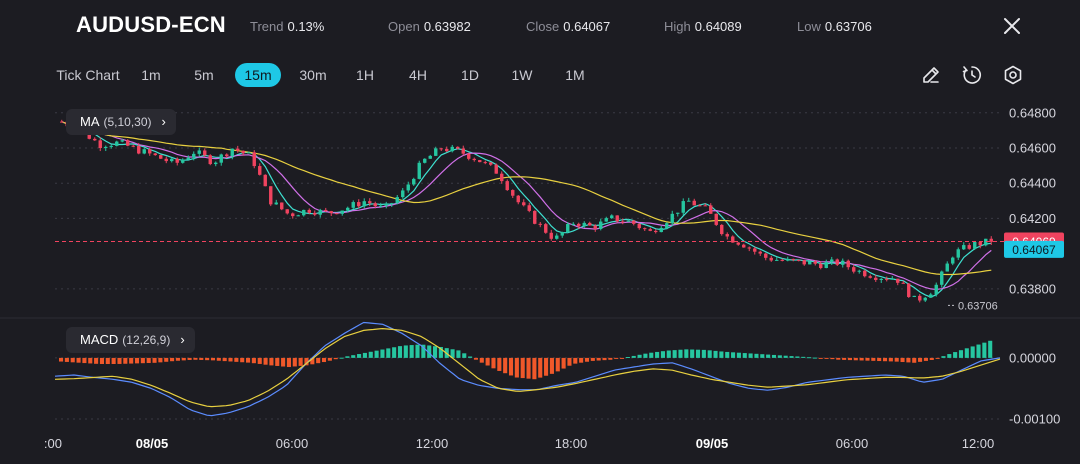  What do you see at coordinates (313, 75) in the screenshot?
I see `timeframe-30m: 30m` at bounding box center [313, 75].